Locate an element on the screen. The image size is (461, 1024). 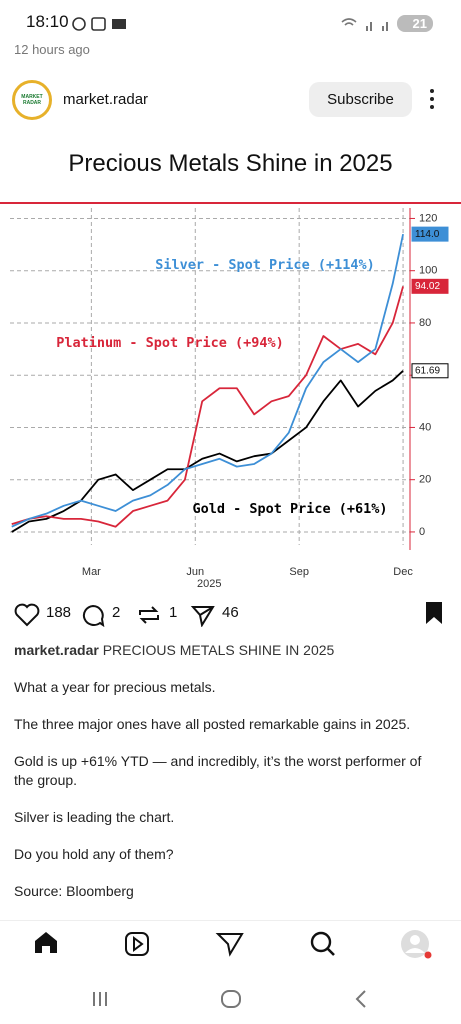
y-tick-label: 40 is located at coordinates (425, 427).